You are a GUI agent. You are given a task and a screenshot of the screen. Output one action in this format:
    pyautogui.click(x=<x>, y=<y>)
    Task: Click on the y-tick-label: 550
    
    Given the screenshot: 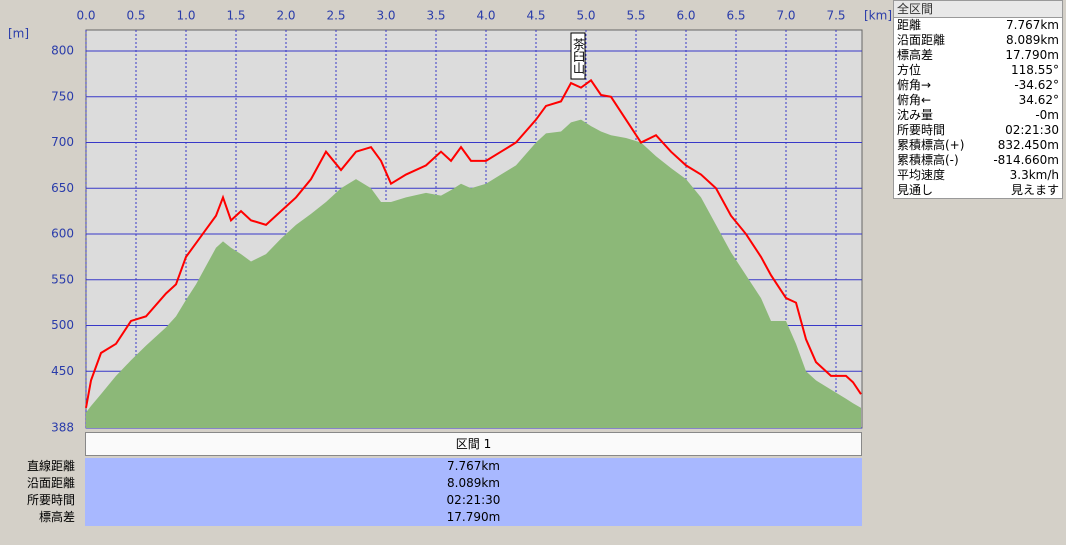 What is the action you would take?
    pyautogui.click(x=62, y=279)
    